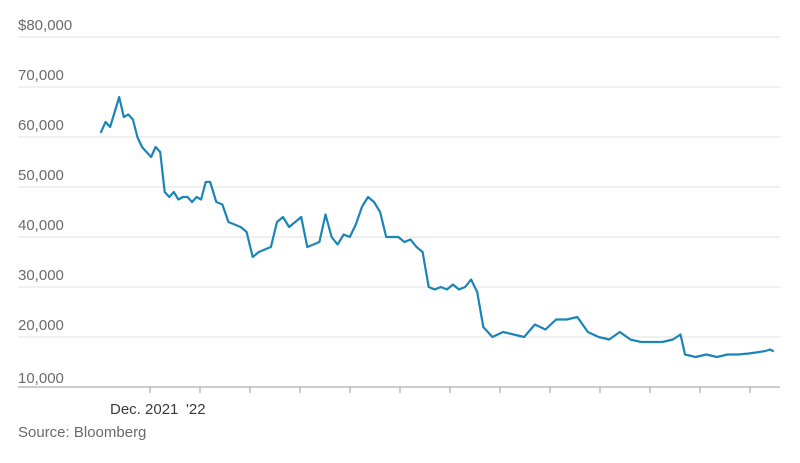 Image resolution: width=800 pixels, height=463 pixels. Describe the element at coordinates (41, 225) in the screenshot. I see `y-tick-label: 40,000` at that location.